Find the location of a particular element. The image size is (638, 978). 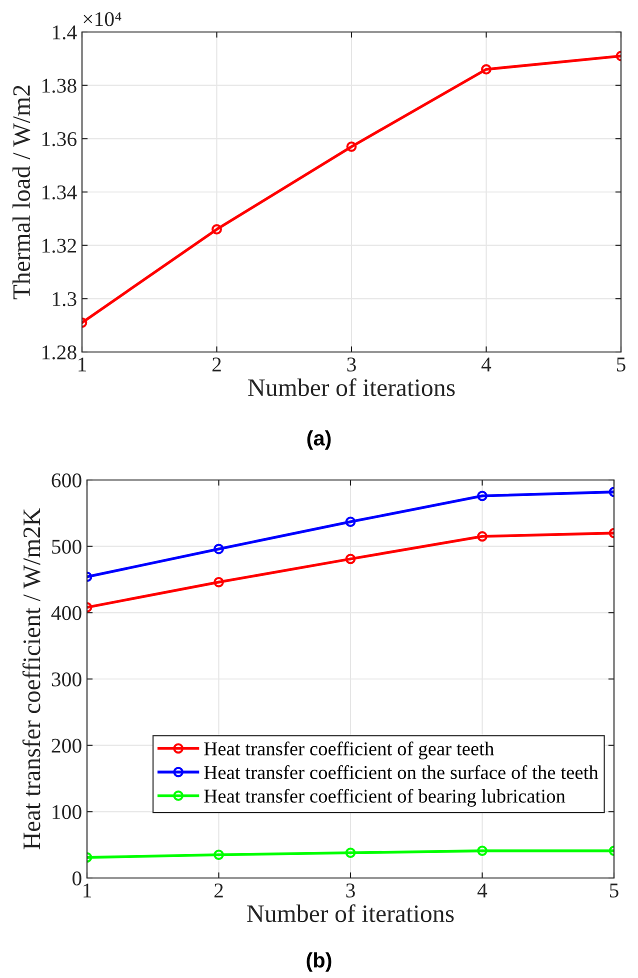

text: ×10⁴ is located at coordinates (103, 19).